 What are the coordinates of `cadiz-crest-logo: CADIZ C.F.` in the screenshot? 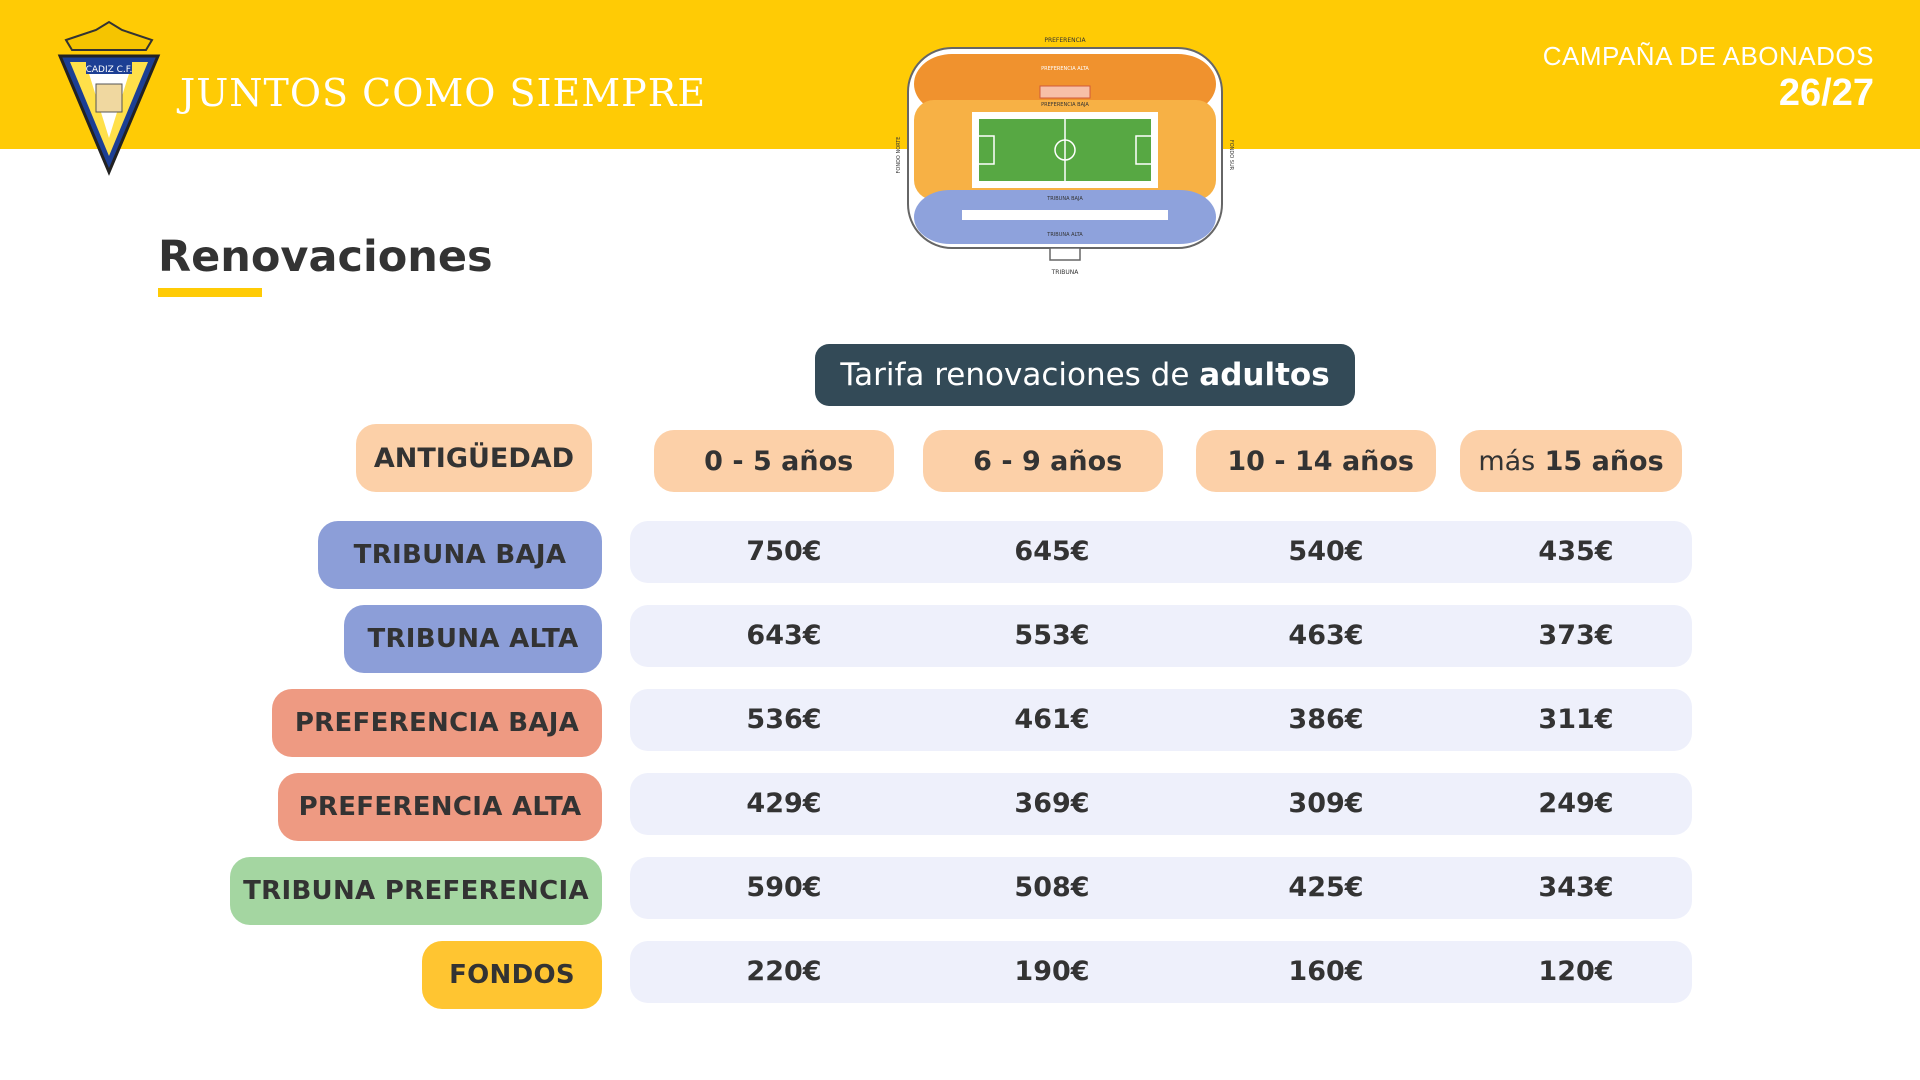 It's located at (109, 98).